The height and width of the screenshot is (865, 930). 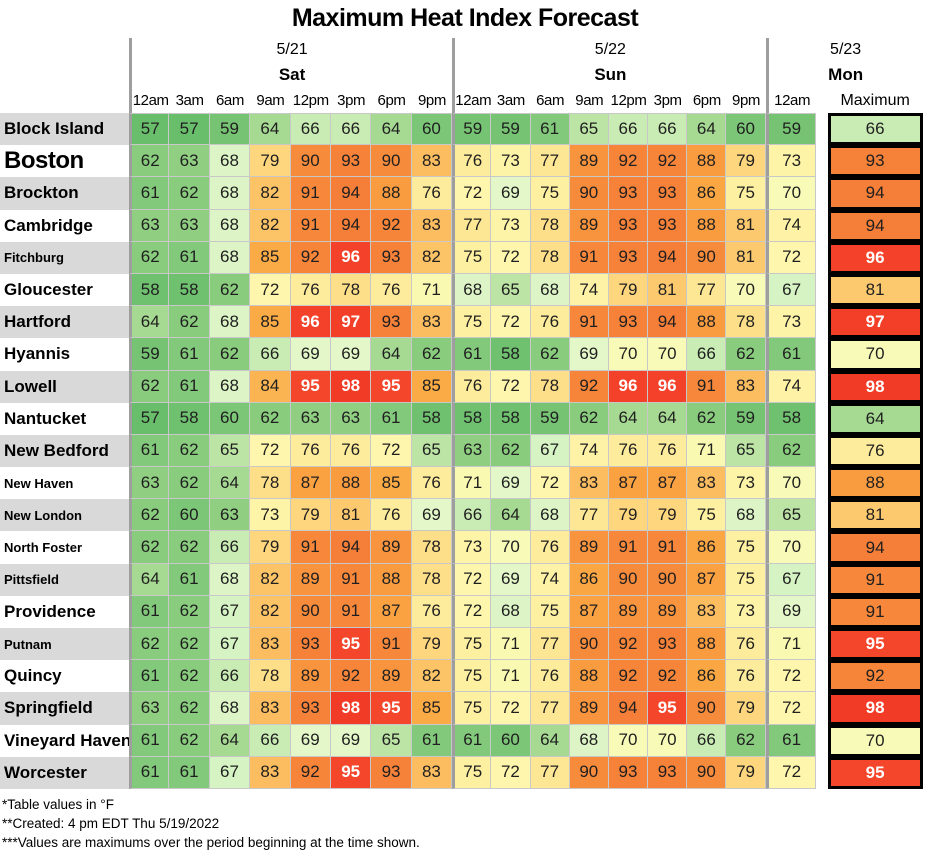 What do you see at coordinates (310, 100) in the screenshot?
I see `time-header: 12pm` at bounding box center [310, 100].